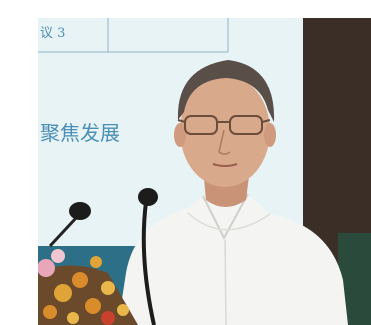 The width and height of the screenshot is (371, 325). What do you see at coordinates (80, 133) in the screenshot?
I see `slide-text-main: 聚焦发展` at bounding box center [80, 133].